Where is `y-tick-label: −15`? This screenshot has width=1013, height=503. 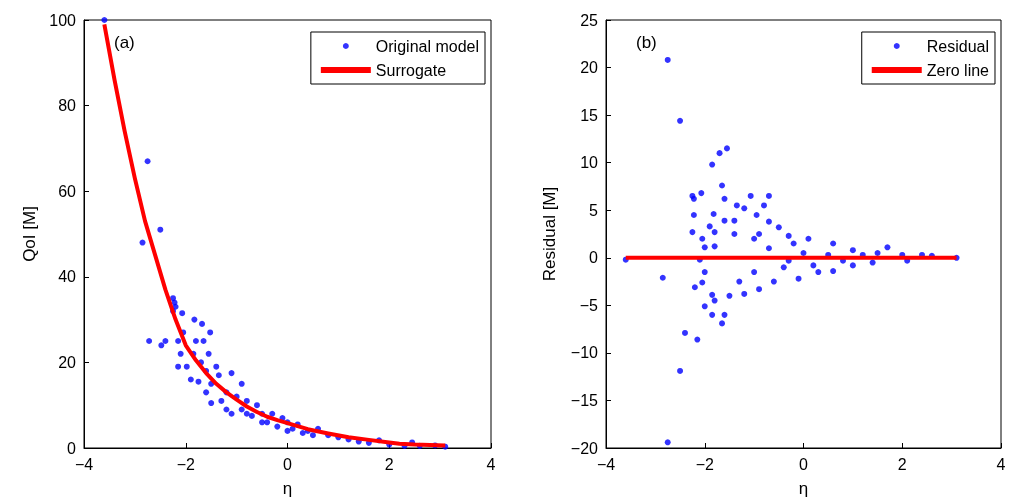 y-tick-label: −15 is located at coordinates (584, 400).